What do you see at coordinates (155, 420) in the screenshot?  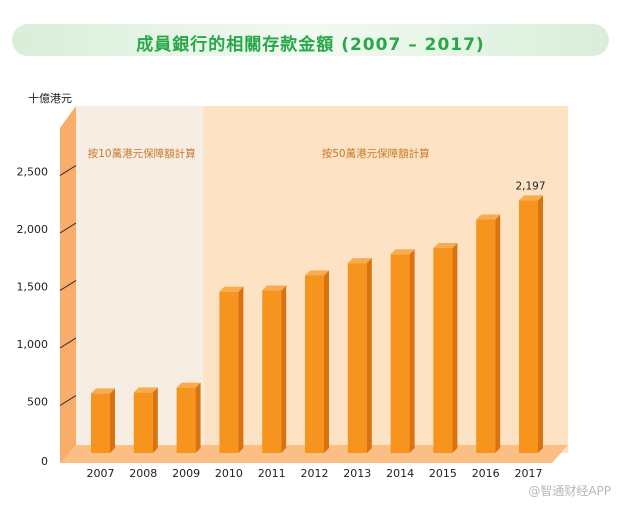 I see `bar-2008-side` at bounding box center [155, 420].